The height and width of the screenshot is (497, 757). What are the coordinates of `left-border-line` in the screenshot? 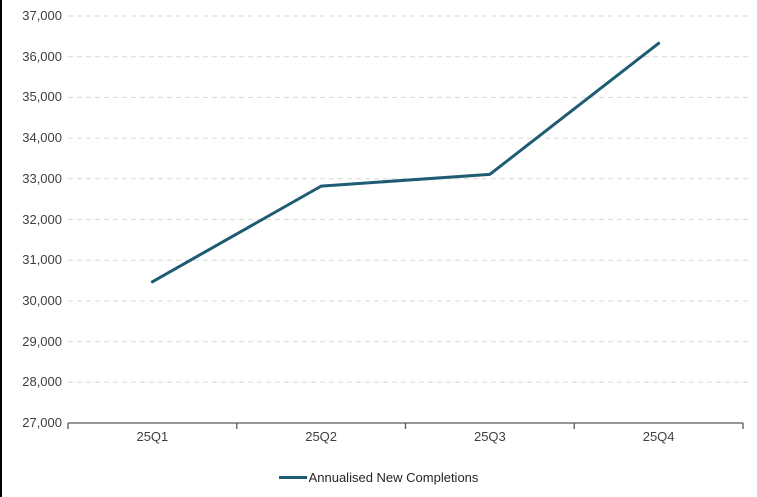 It's located at (1, 248).